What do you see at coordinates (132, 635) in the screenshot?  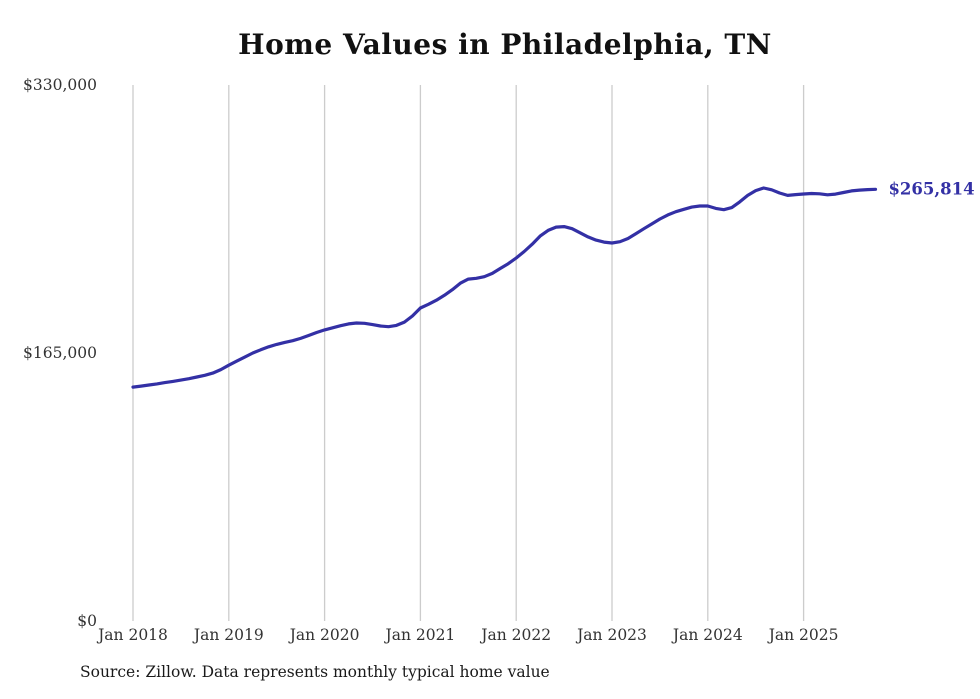 I see `x-tick-label: Jan 2018` at bounding box center [132, 635].